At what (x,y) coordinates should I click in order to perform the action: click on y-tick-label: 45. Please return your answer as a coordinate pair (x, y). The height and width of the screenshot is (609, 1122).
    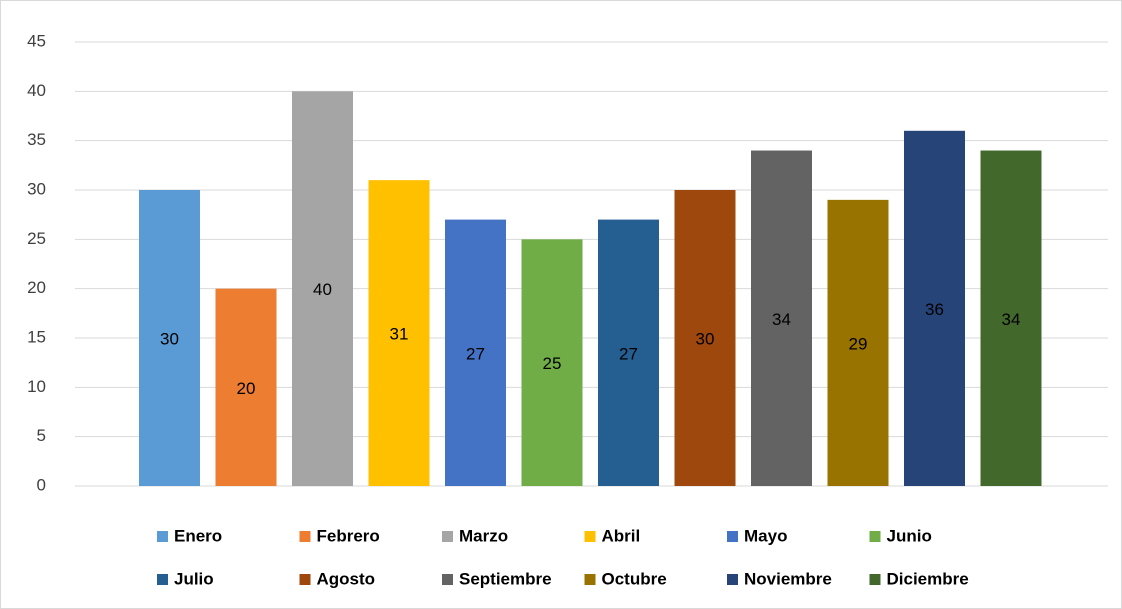
    Looking at the image, I should click on (36, 40).